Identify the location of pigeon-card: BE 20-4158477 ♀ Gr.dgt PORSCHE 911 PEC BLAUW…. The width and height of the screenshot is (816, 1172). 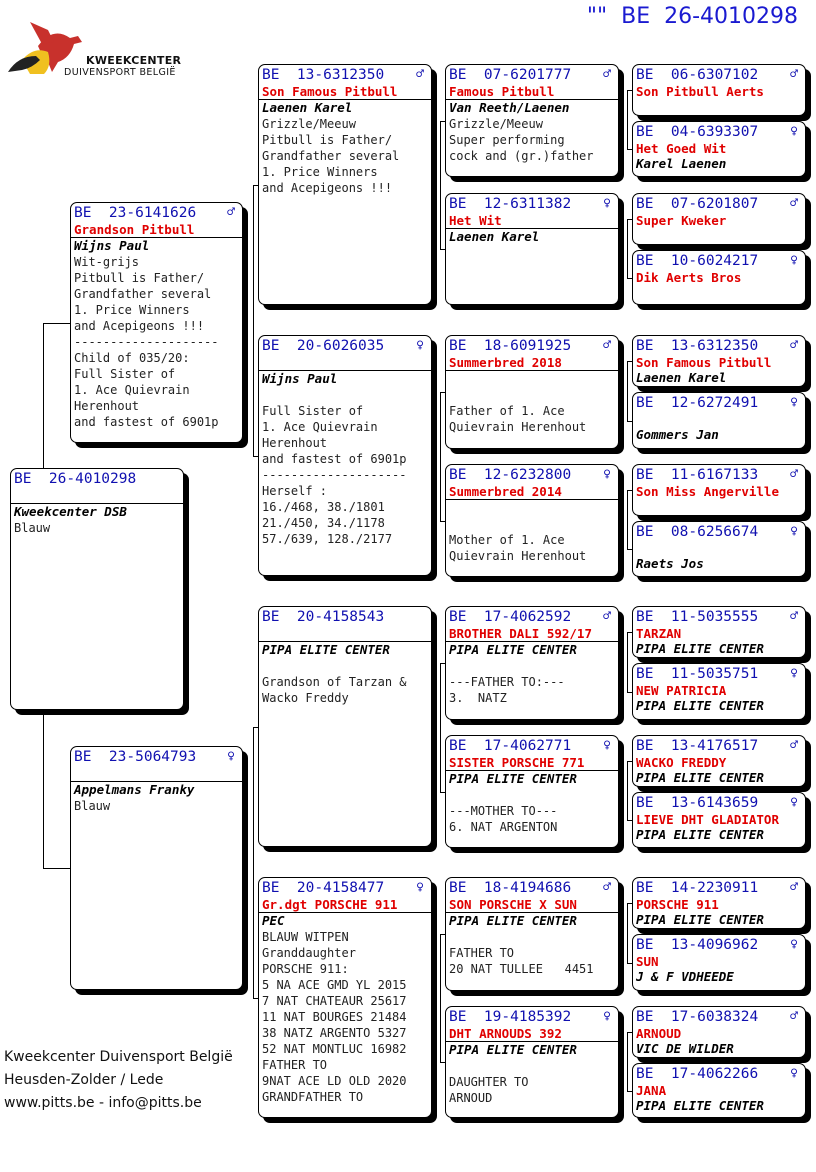
(345, 997).